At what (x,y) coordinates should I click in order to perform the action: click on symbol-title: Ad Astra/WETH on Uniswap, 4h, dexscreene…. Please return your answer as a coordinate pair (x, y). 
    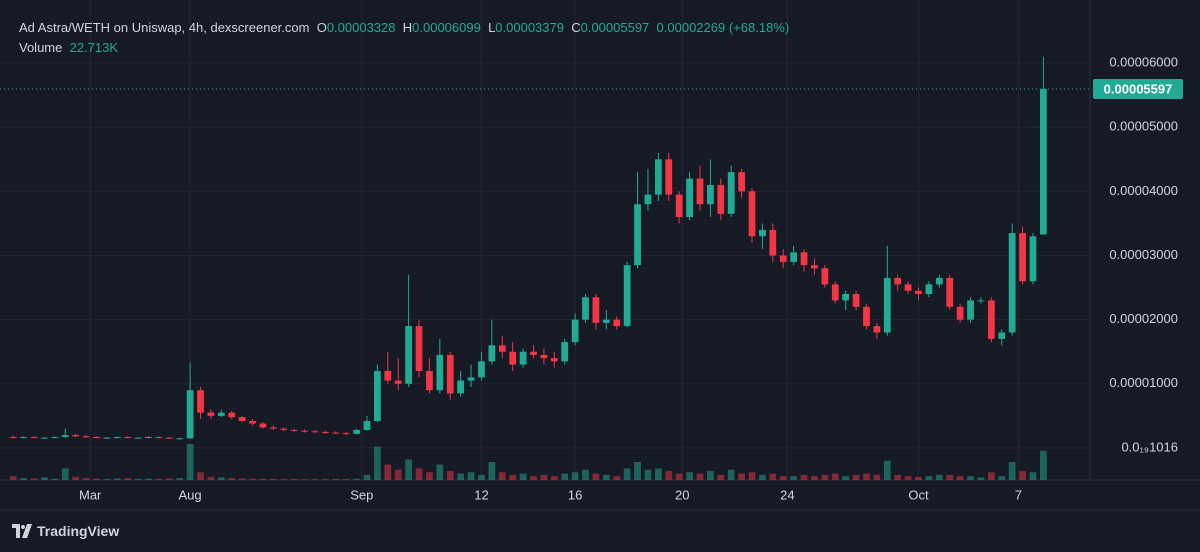
    Looking at the image, I should click on (164, 27).